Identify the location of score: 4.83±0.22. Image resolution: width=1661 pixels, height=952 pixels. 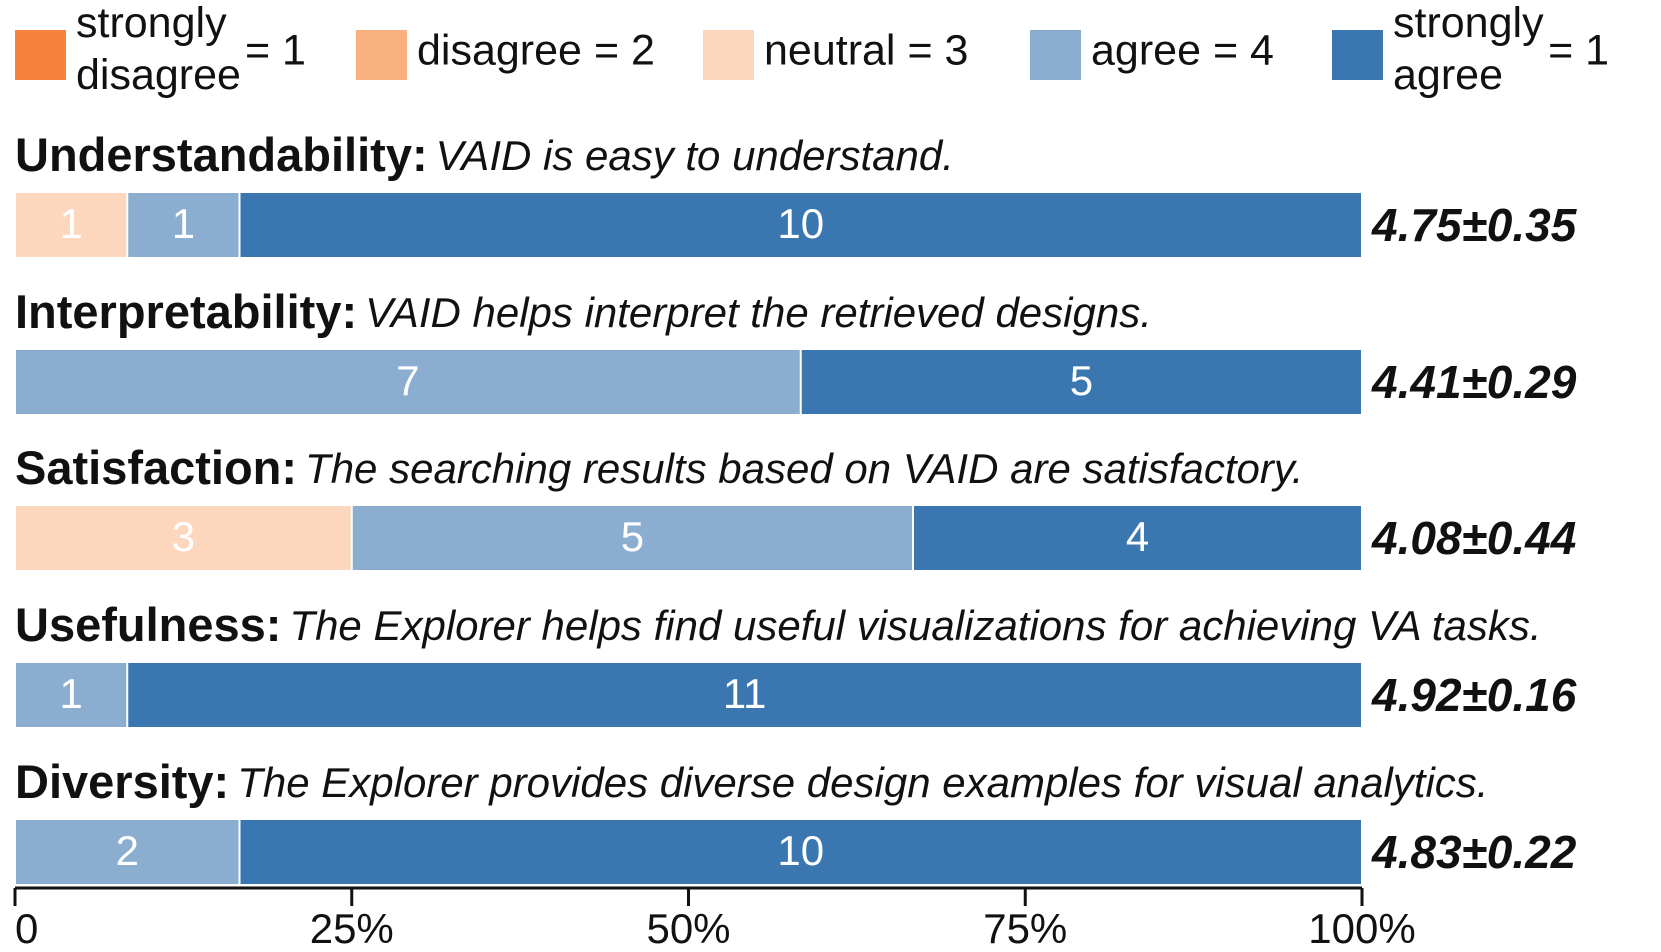
(1474, 852).